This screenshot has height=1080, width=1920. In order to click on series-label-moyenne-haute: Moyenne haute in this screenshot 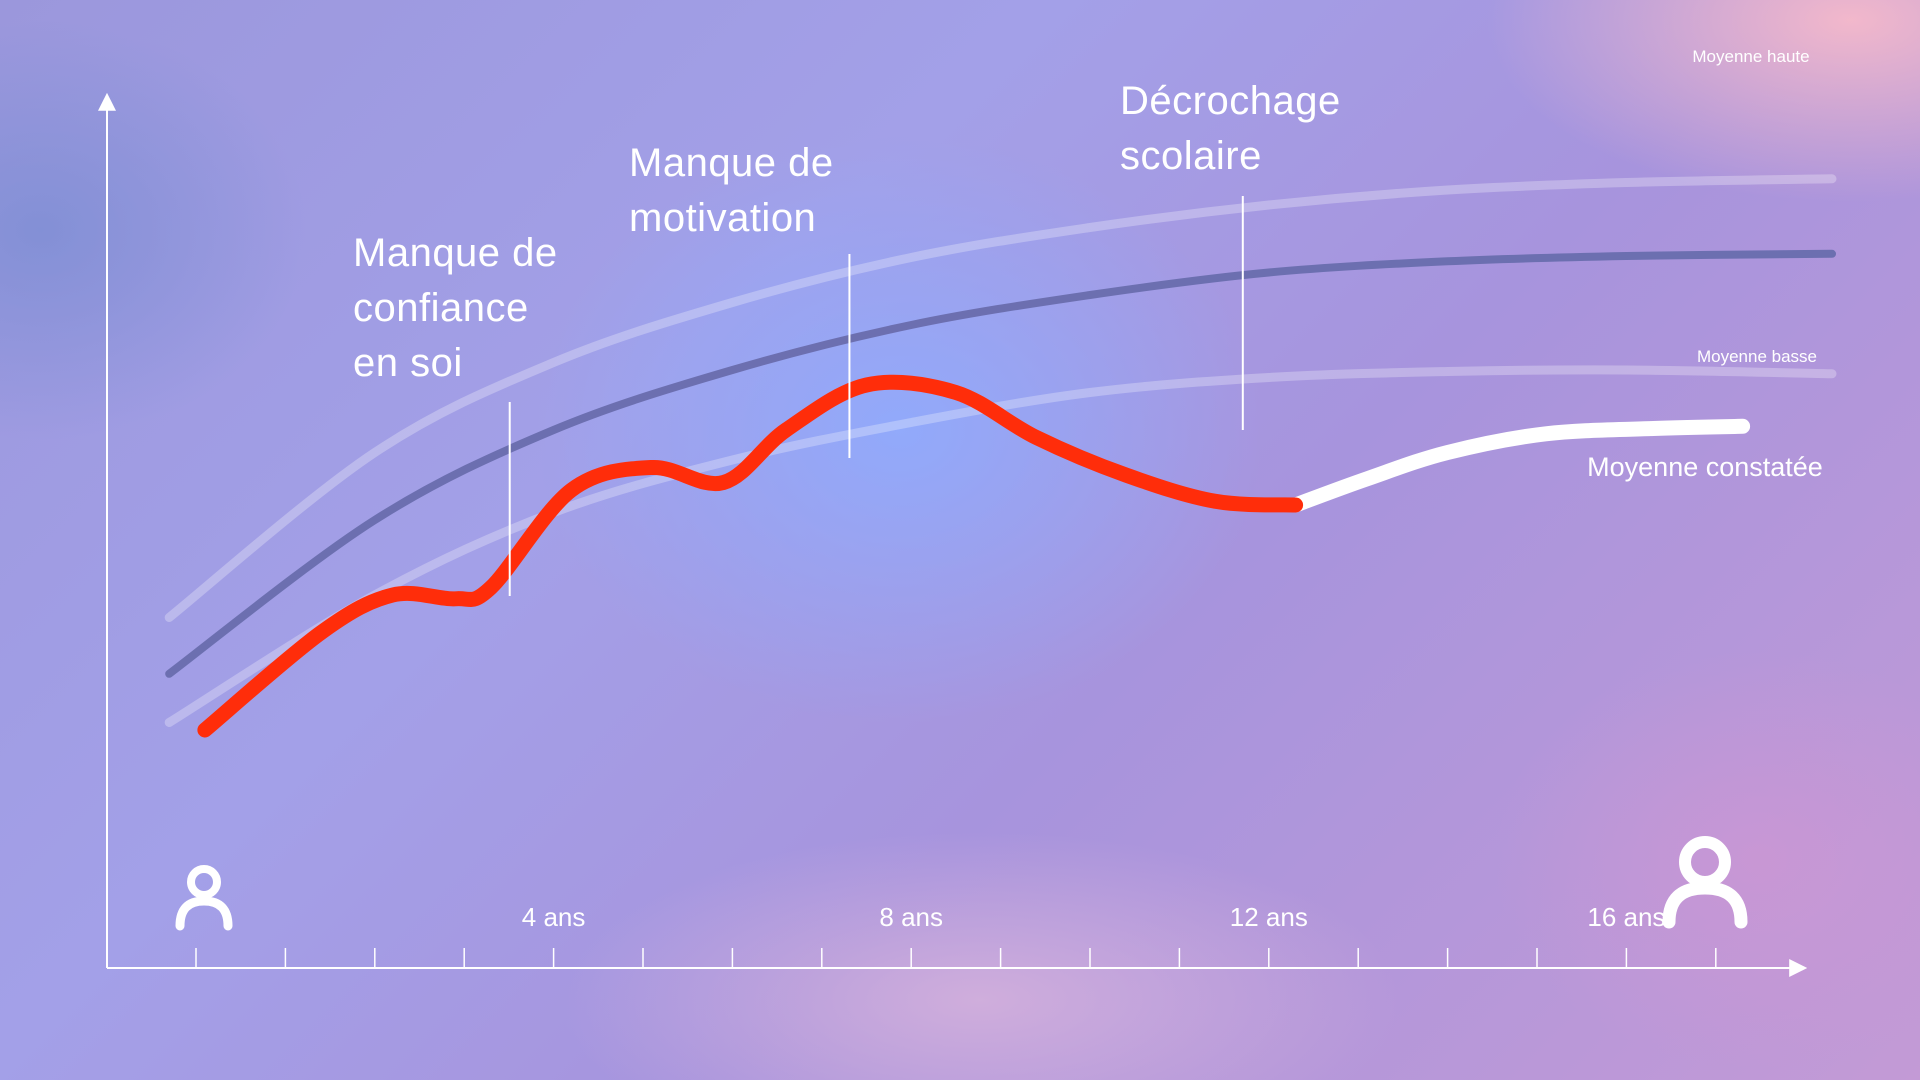, I will do `click(1750, 56)`.